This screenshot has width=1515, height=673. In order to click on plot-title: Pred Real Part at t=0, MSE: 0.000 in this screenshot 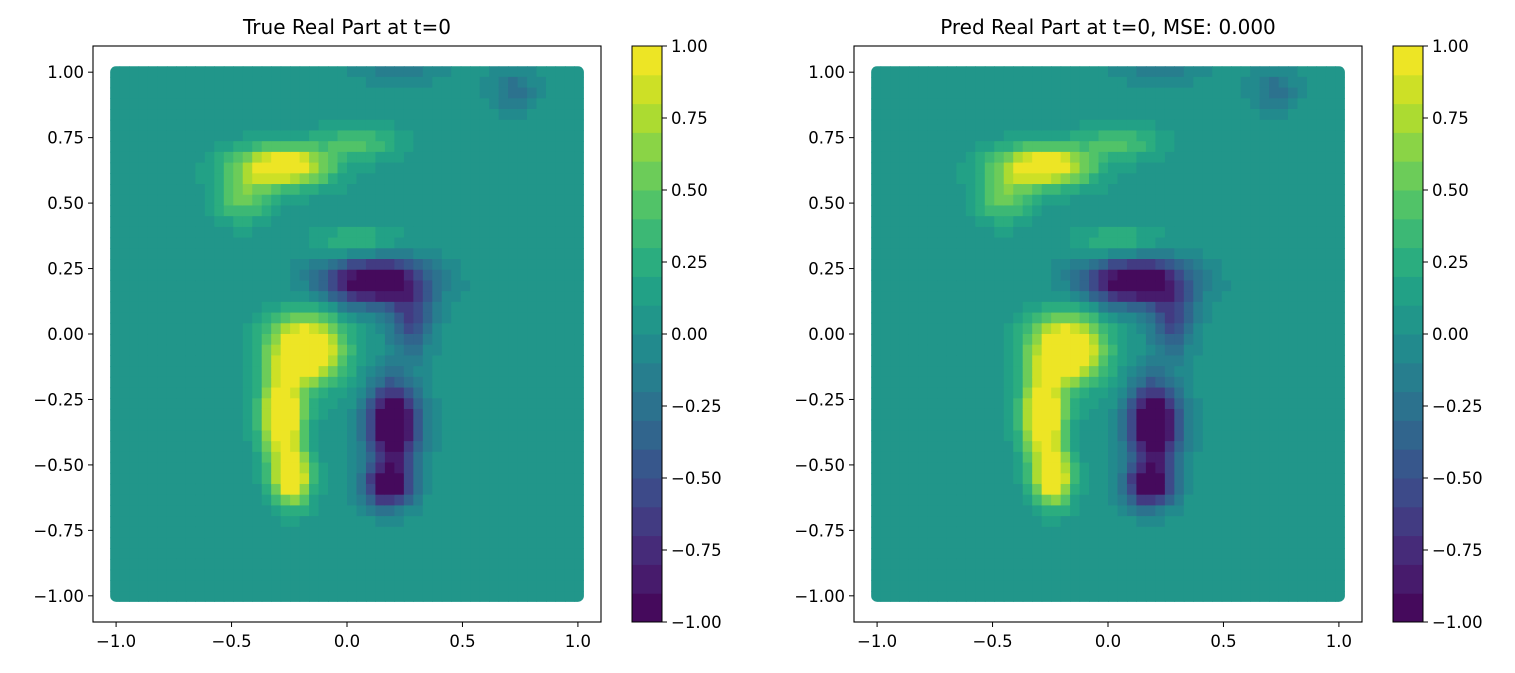, I will do `click(1108, 27)`.